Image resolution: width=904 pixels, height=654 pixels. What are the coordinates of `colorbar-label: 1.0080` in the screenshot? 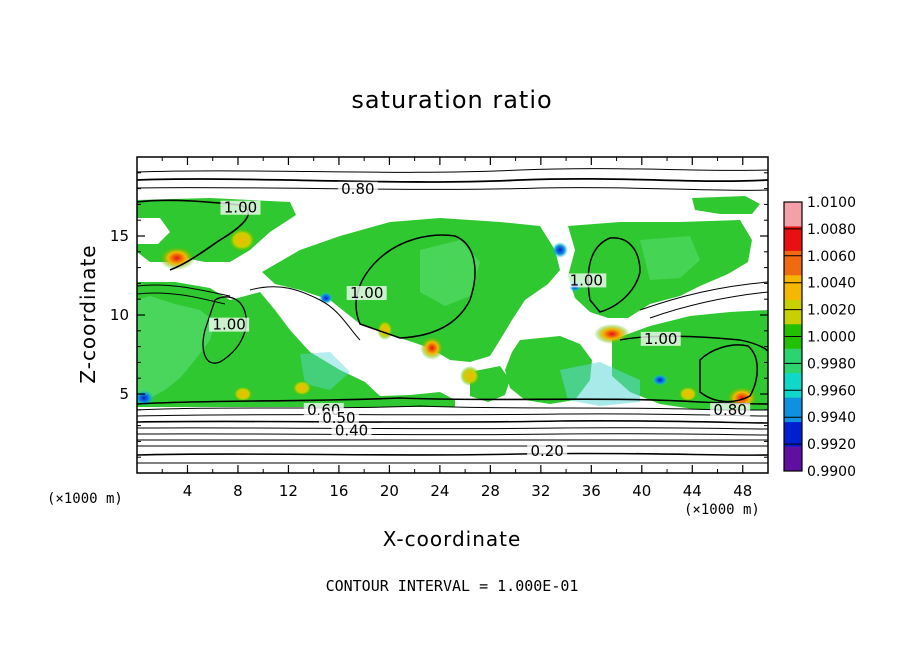 It's located at (831, 230).